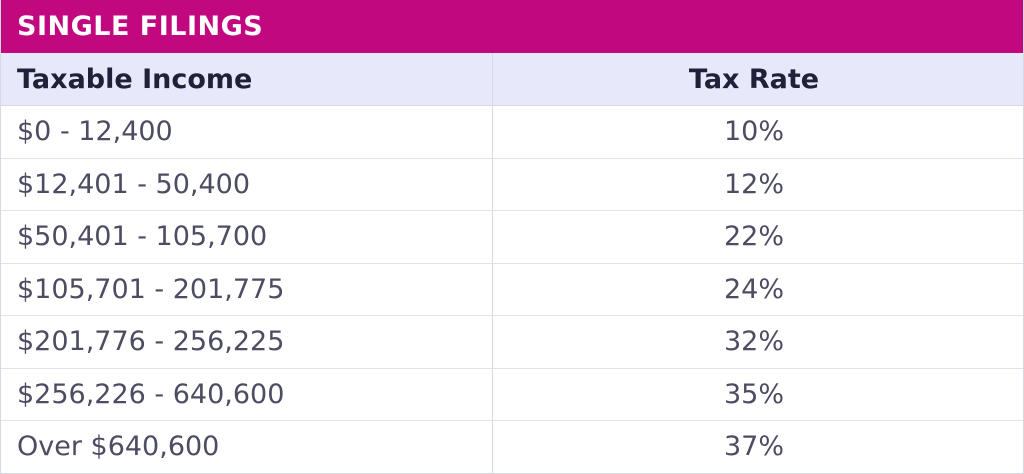 The width and height of the screenshot is (1024, 474). What do you see at coordinates (753, 341) in the screenshot?
I see `rate-cell: 32%` at bounding box center [753, 341].